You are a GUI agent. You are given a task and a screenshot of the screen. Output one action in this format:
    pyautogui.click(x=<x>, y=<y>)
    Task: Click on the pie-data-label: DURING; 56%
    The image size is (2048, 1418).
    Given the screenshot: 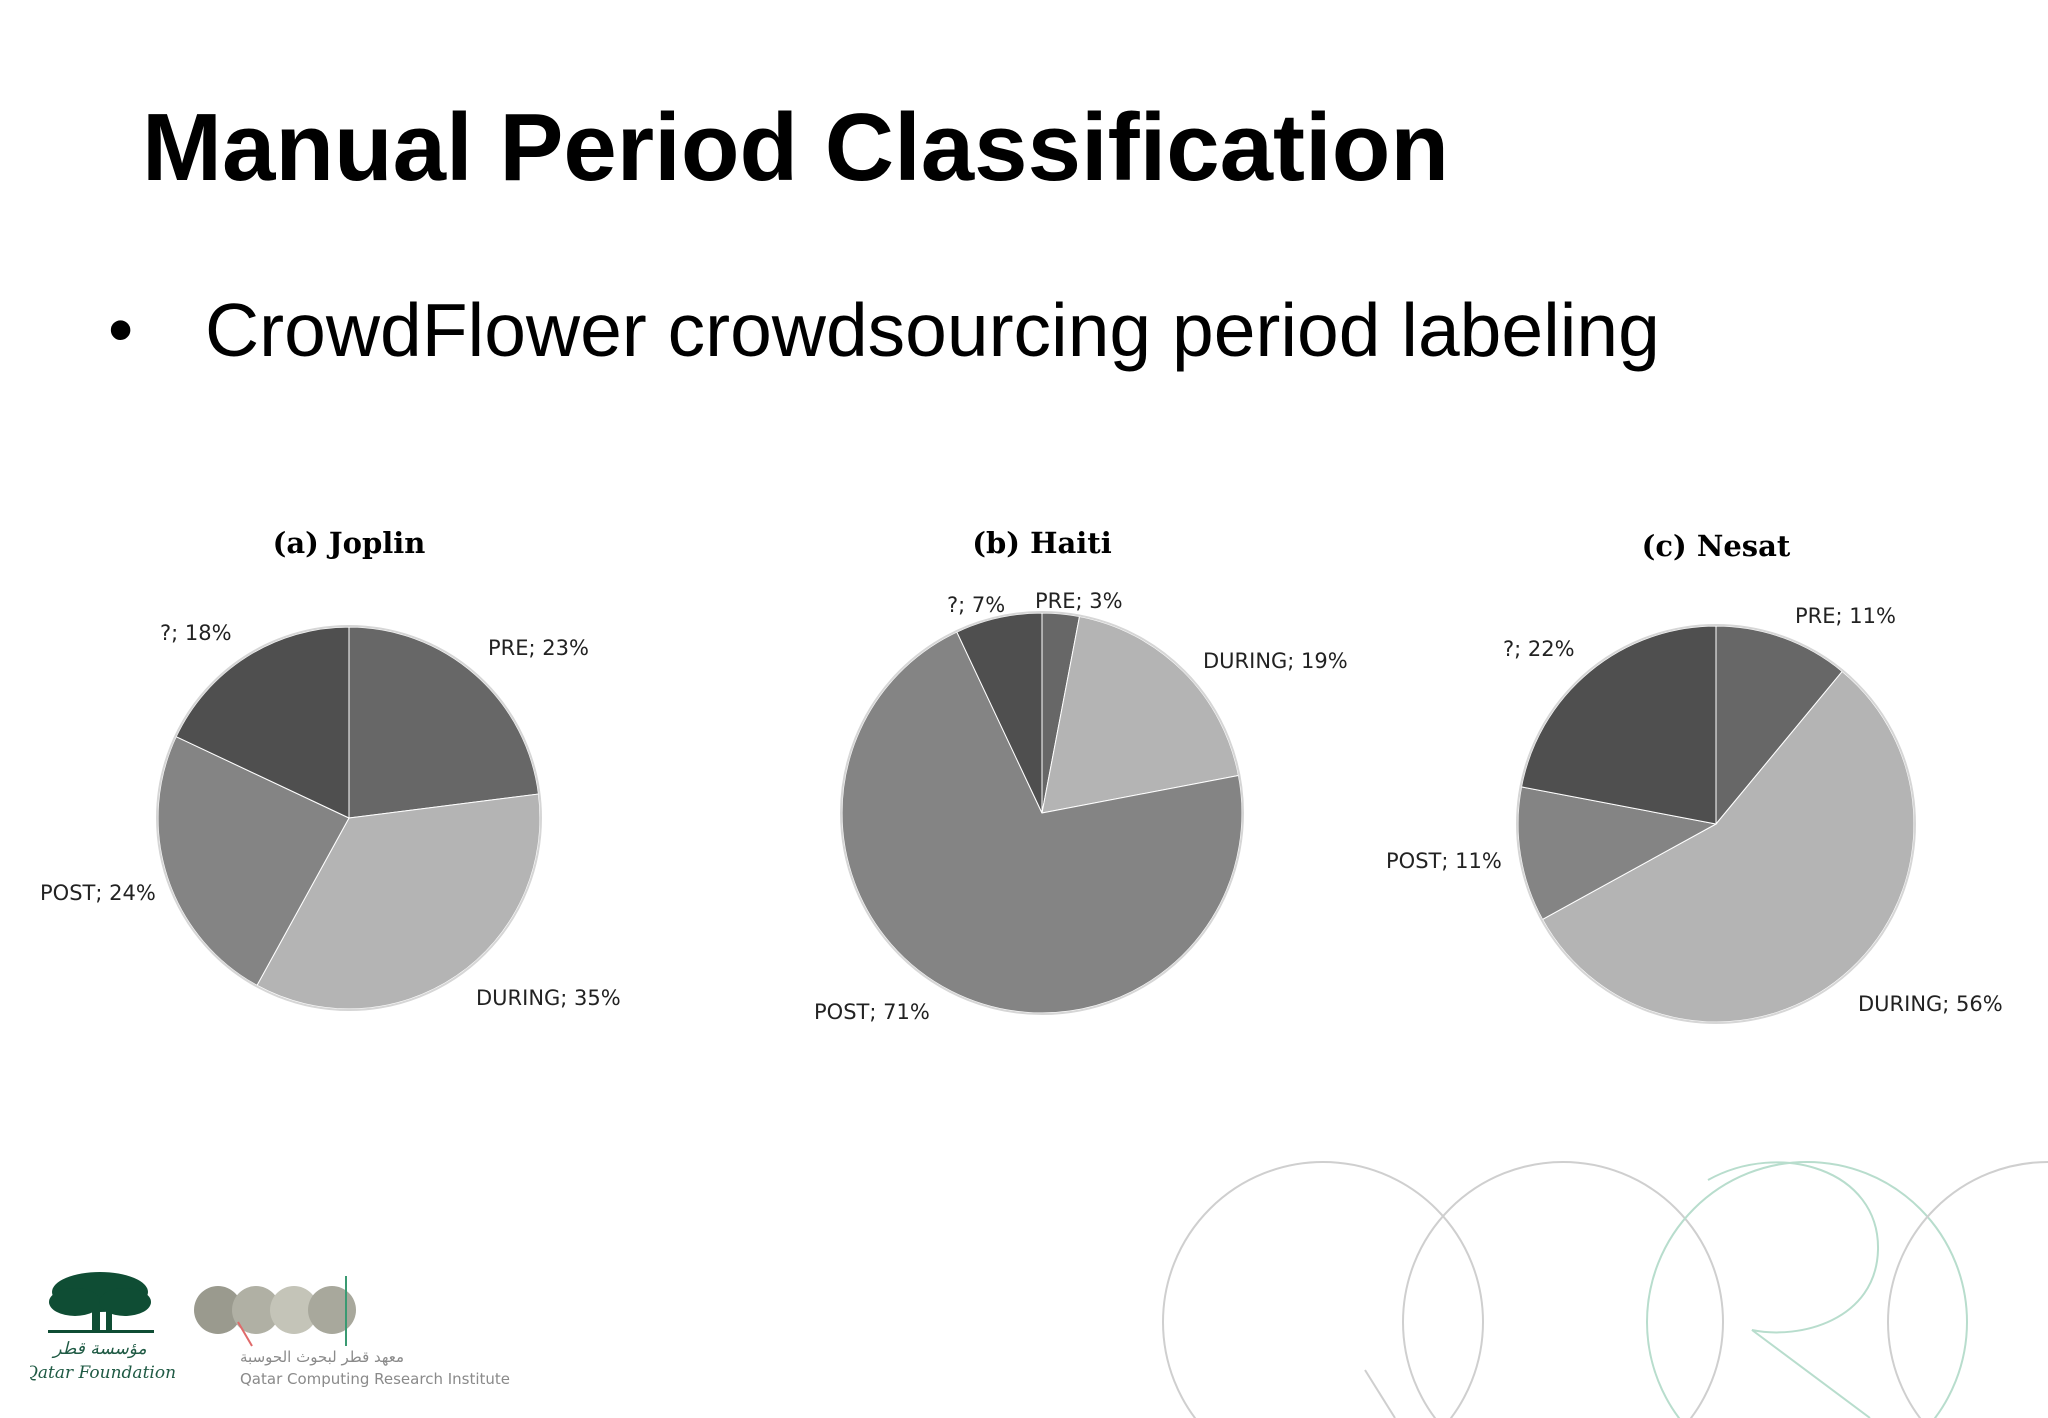 What is the action you would take?
    pyautogui.click(x=1930, y=1004)
    